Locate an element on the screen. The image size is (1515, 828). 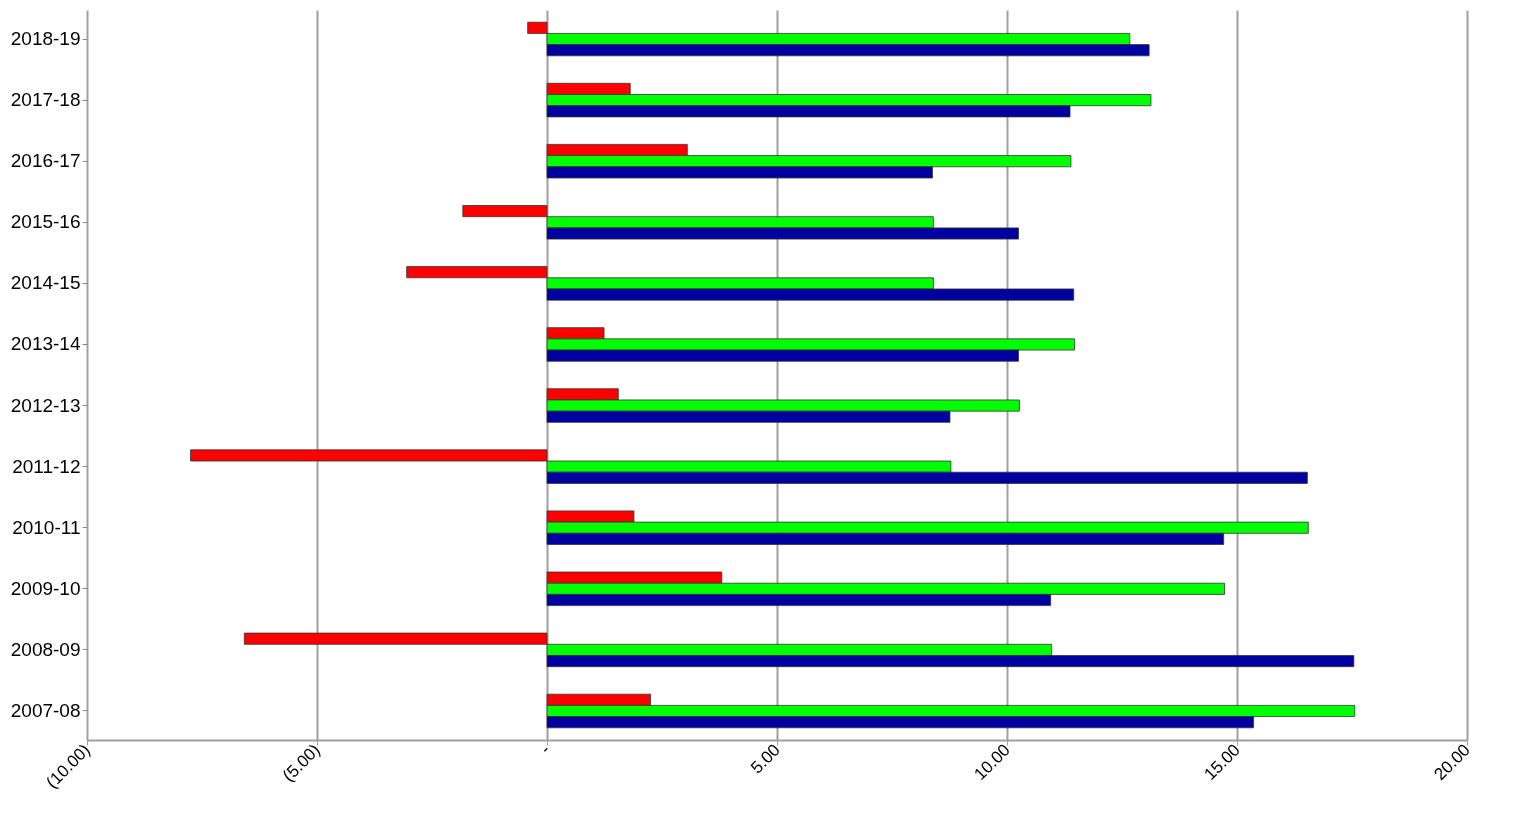
y-tick-label: 2014-15 is located at coordinates (45, 283).